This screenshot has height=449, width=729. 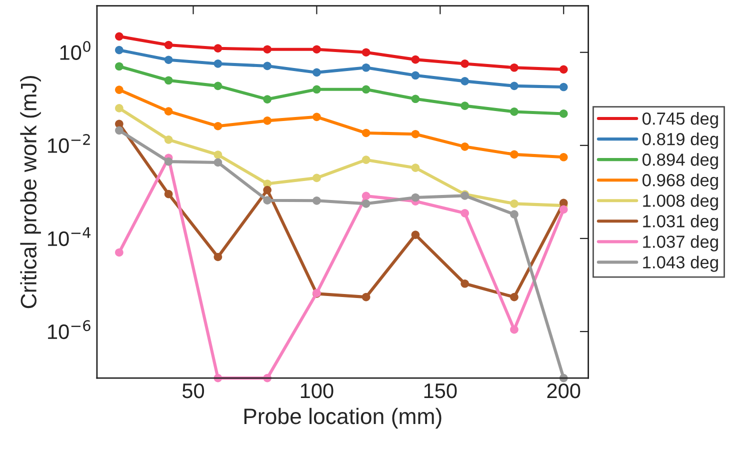 What do you see at coordinates (69, 330) in the screenshot?
I see `y-tick-label: 10$^{−6}$` at bounding box center [69, 330].